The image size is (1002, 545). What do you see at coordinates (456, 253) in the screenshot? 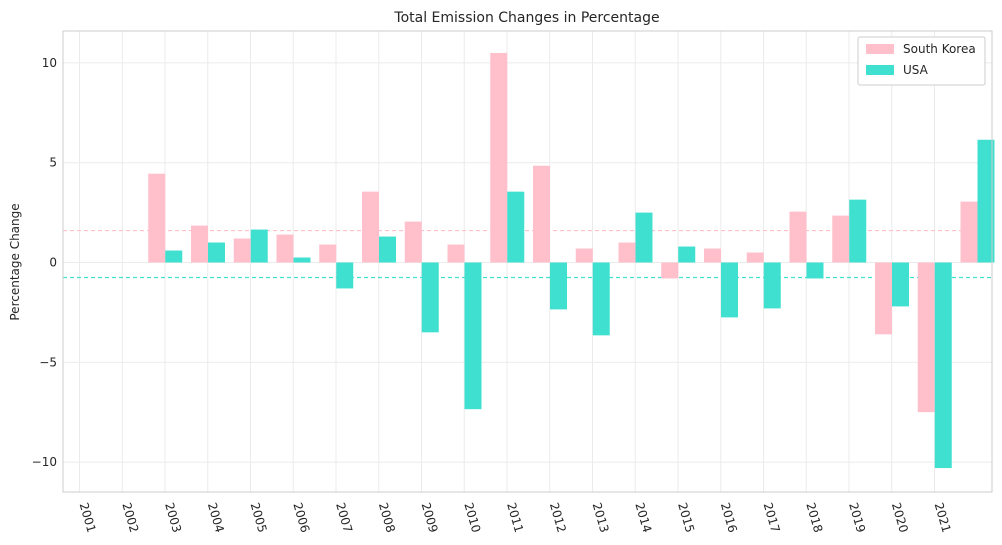
I see `bar-south-korea-2009` at bounding box center [456, 253].